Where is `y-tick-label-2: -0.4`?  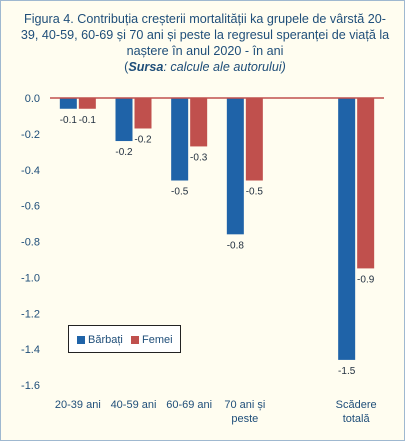
y-tick-label-2: -0.4 is located at coordinates (30, 171).